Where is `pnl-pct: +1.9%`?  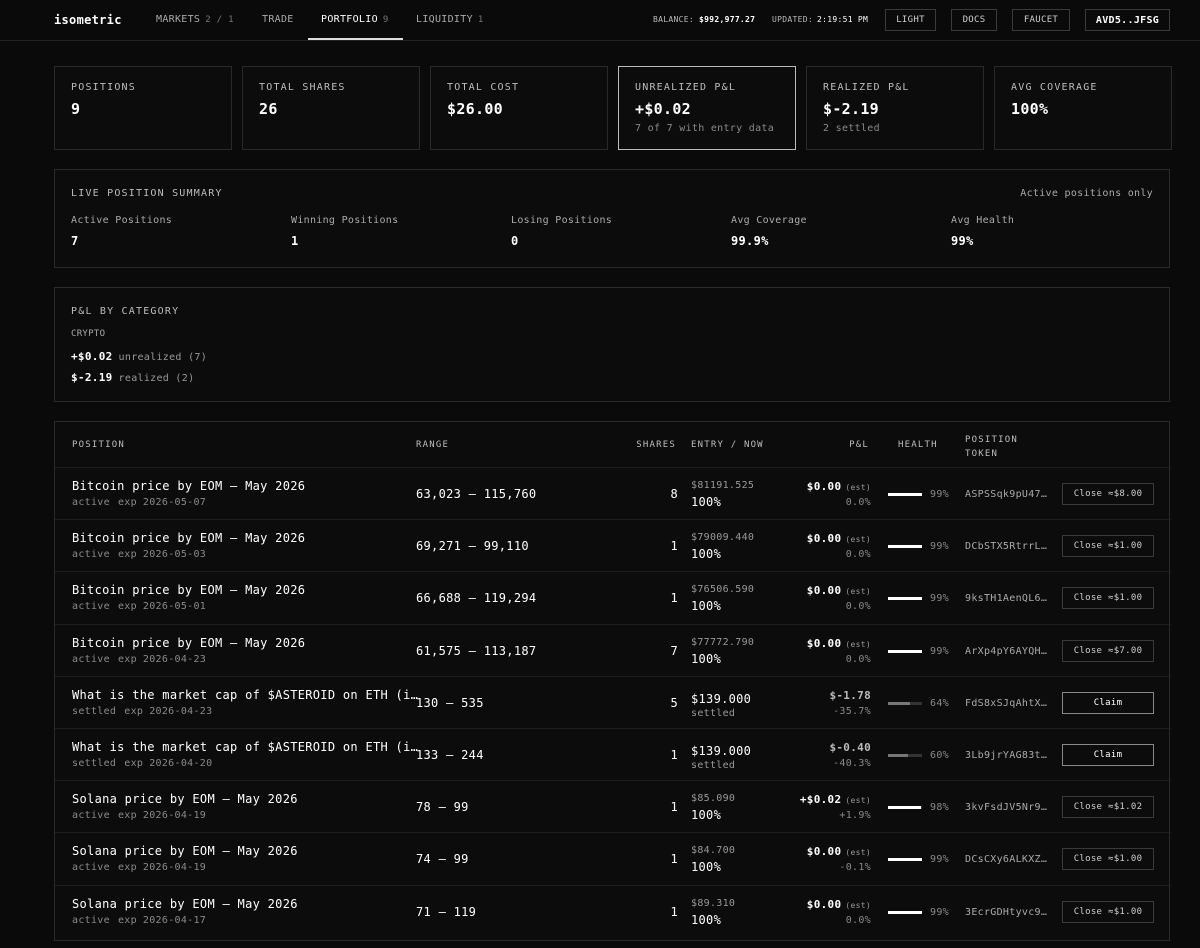
pnl-pct: +1.9% is located at coordinates (855, 816).